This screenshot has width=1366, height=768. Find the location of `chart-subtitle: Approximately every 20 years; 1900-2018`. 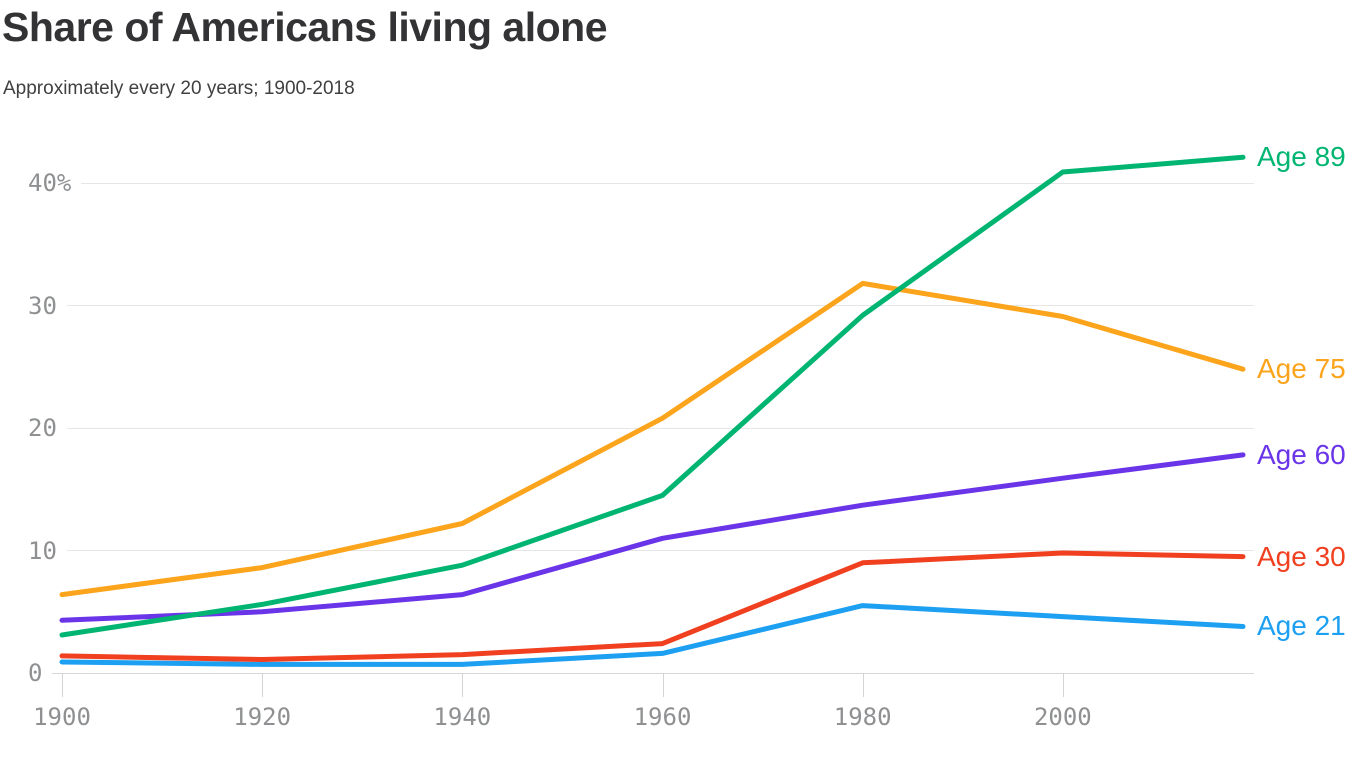

chart-subtitle: Approximately every 20 years; 1900-2018 is located at coordinates (179, 88).